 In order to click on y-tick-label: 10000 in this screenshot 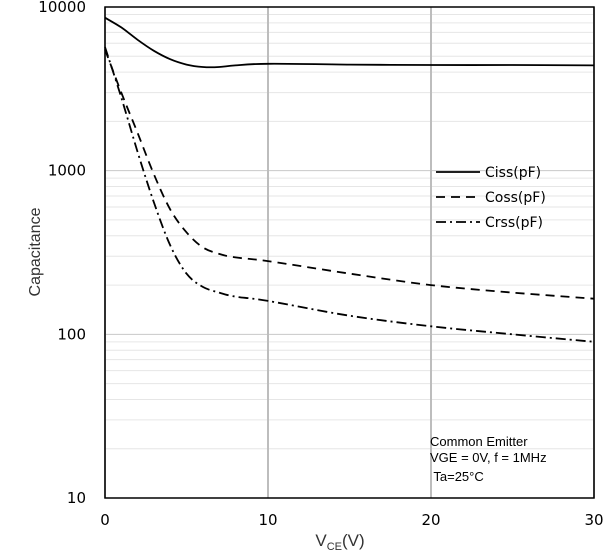, I will do `click(62, 8)`.